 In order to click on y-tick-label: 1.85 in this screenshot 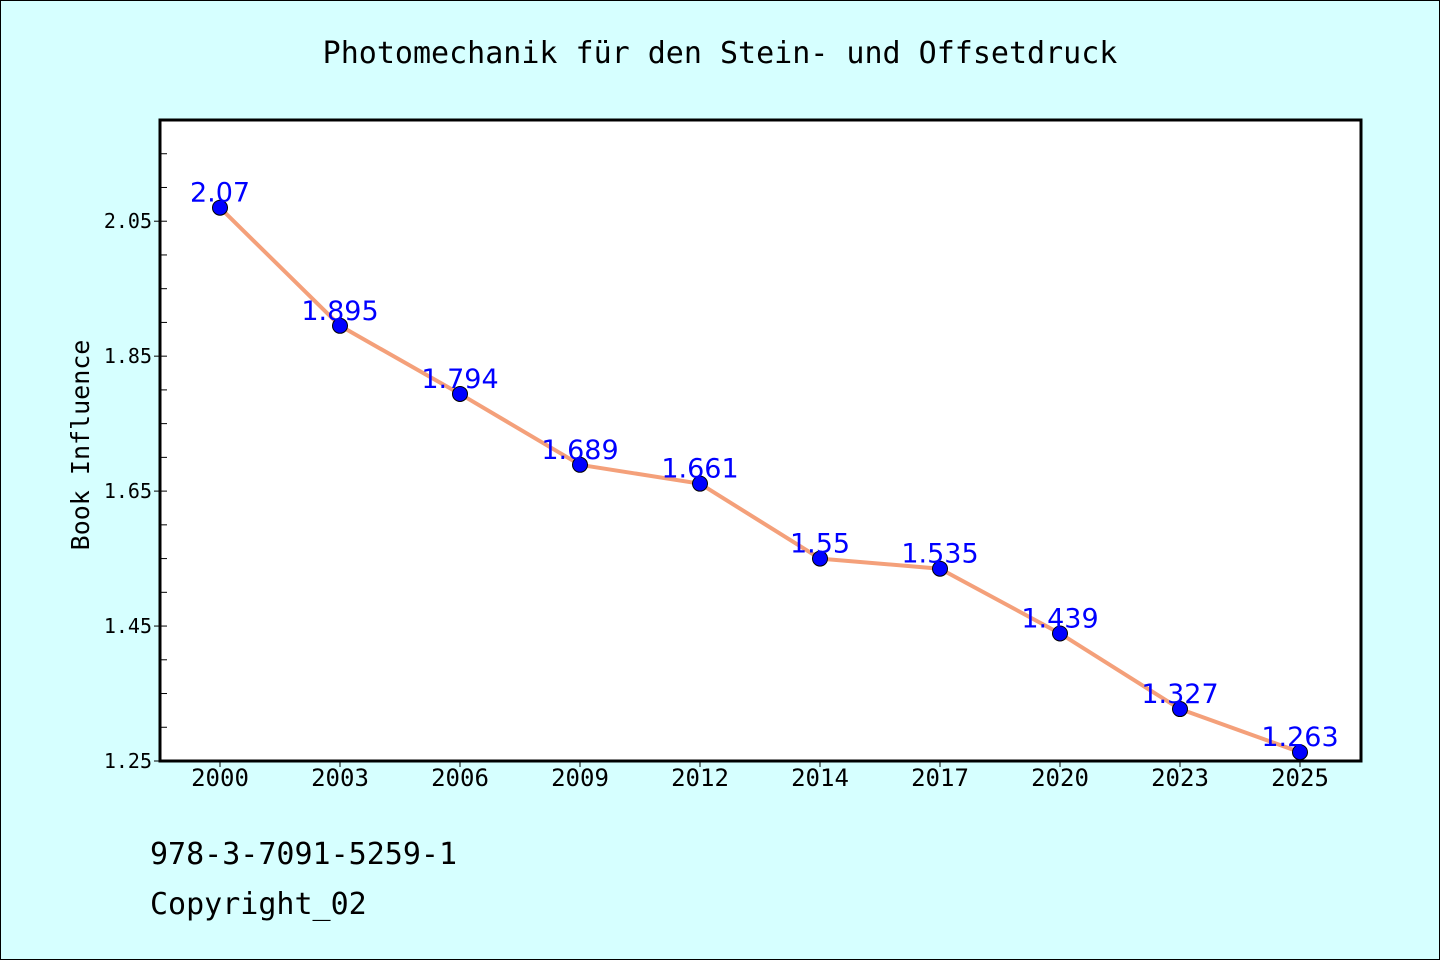, I will do `click(128, 356)`.